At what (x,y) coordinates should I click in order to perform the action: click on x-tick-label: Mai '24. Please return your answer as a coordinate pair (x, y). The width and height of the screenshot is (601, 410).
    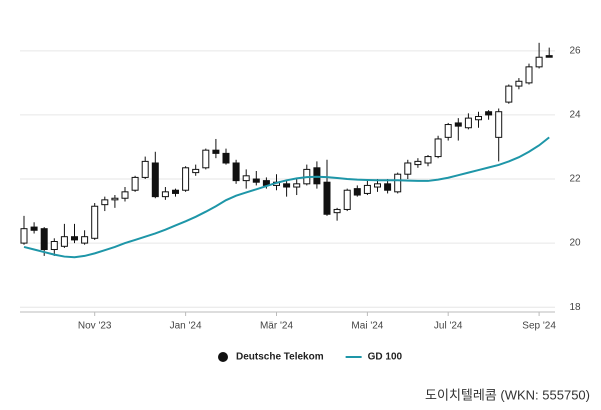
    Looking at the image, I should click on (367, 326).